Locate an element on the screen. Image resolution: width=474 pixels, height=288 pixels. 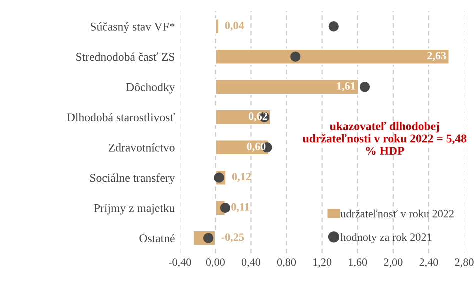
x-tick-label: 2,40 is located at coordinates (429, 263).